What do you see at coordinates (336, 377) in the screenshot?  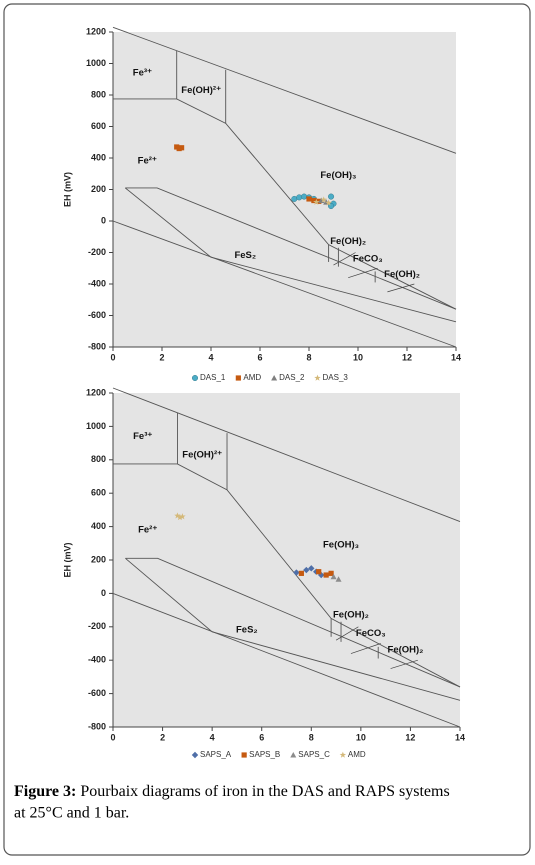 I see `legend-label: DAS_3` at bounding box center [336, 377].